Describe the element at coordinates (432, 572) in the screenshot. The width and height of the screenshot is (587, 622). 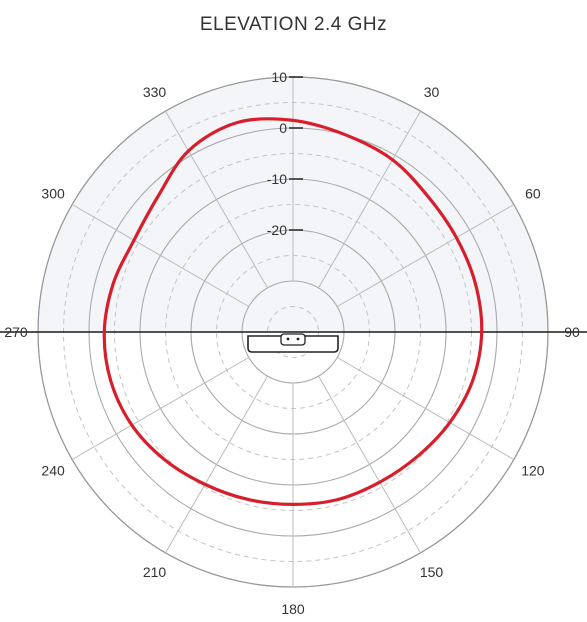
I see `angle-tick-label: 150` at that location.